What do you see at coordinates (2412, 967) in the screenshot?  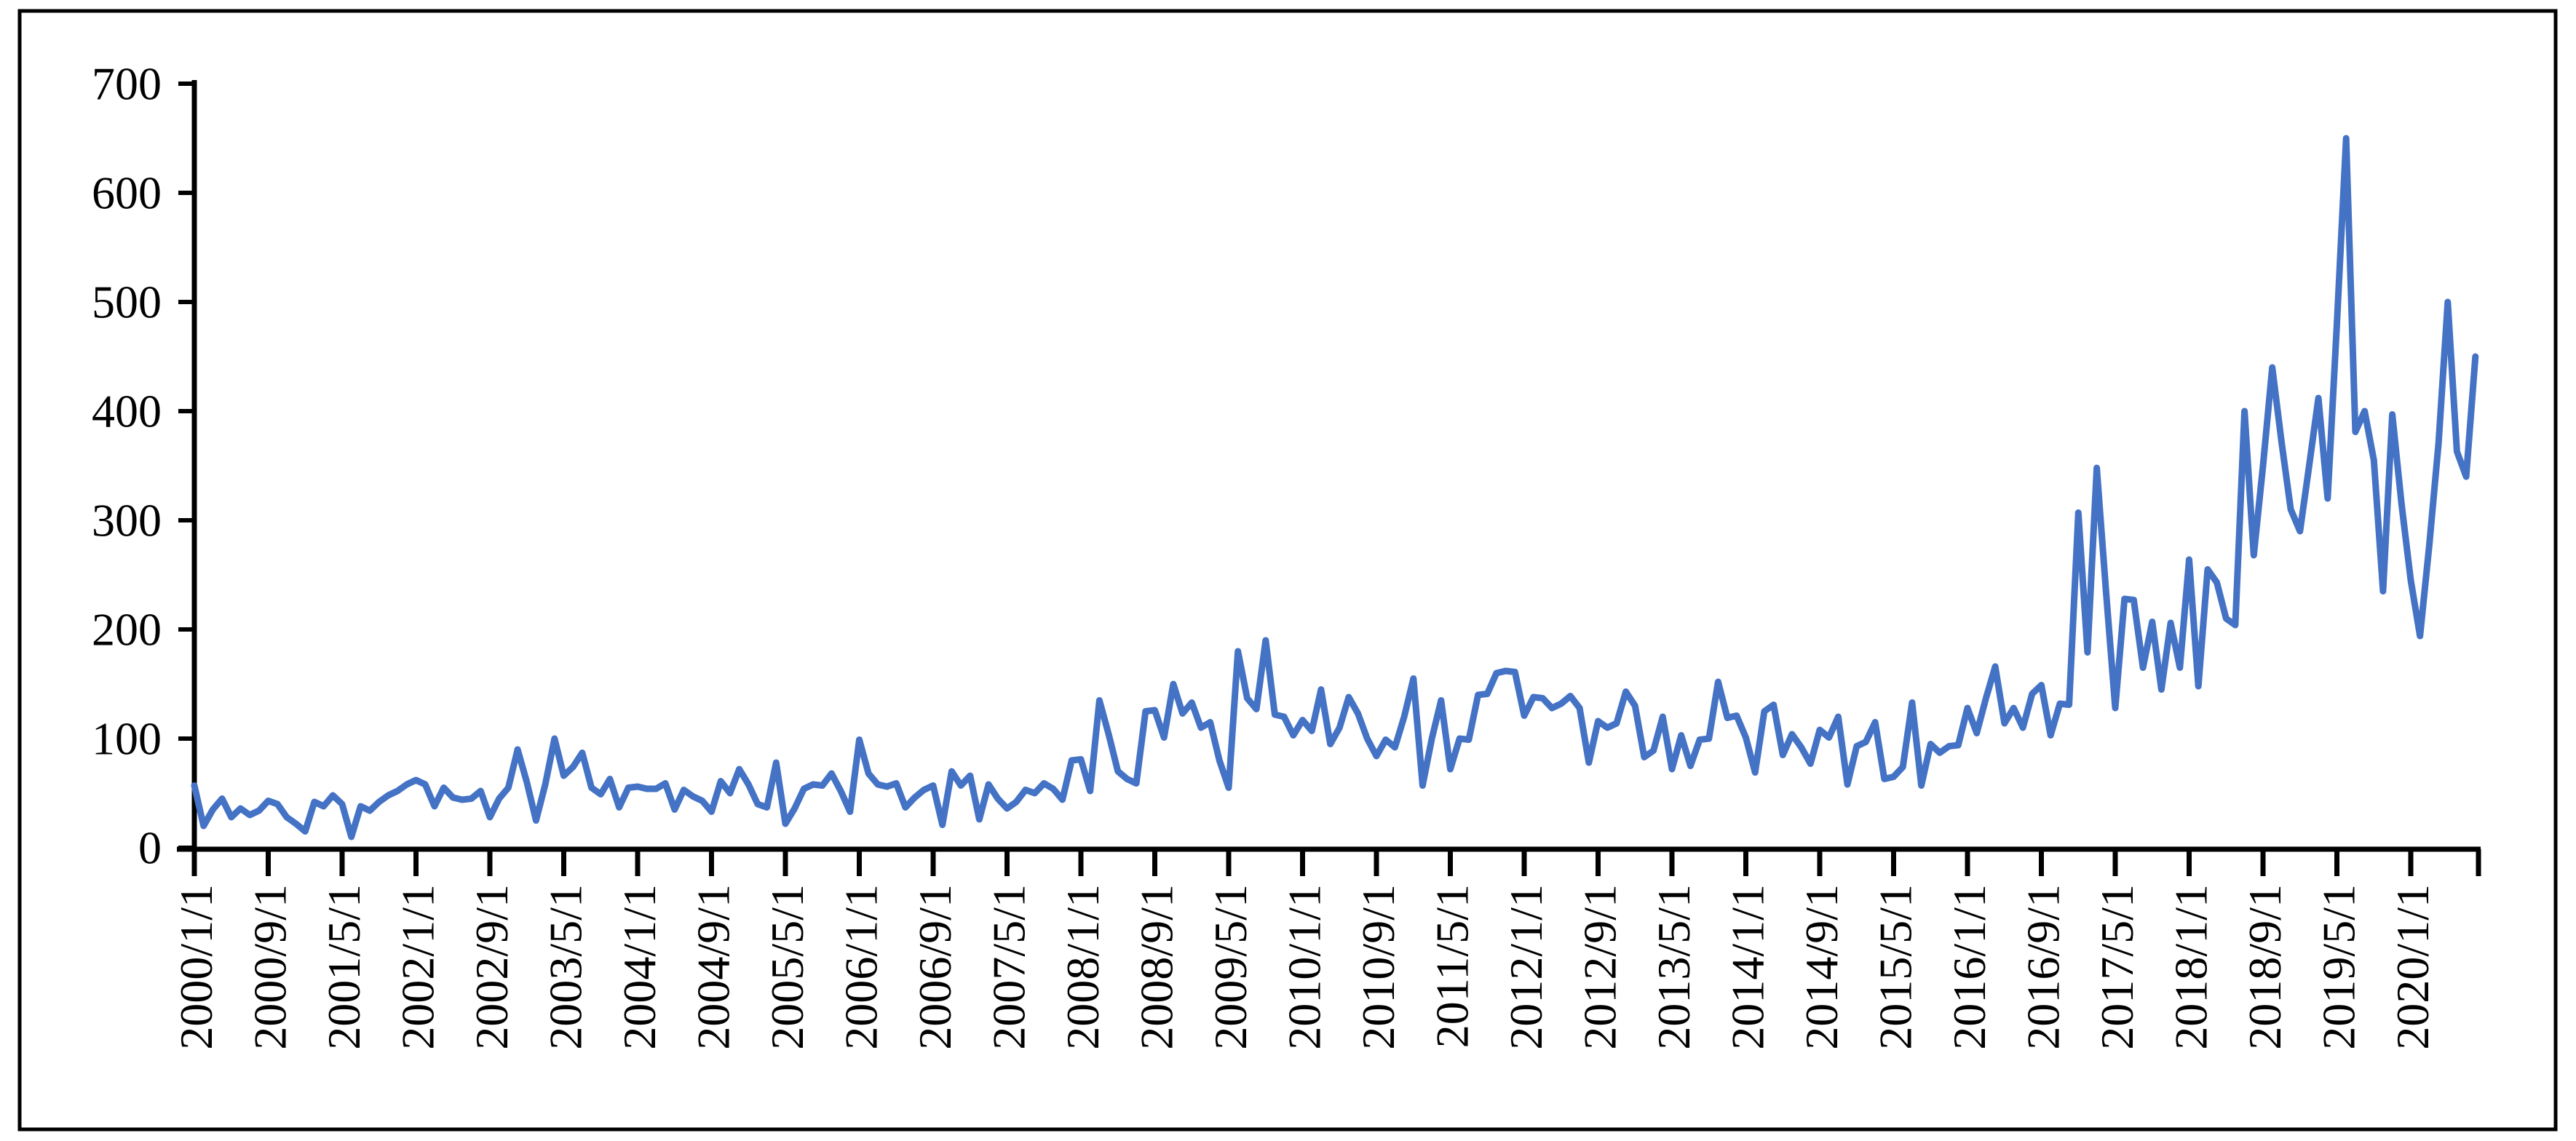 I see `x-tick-label: 2020/1/1` at bounding box center [2412, 967].